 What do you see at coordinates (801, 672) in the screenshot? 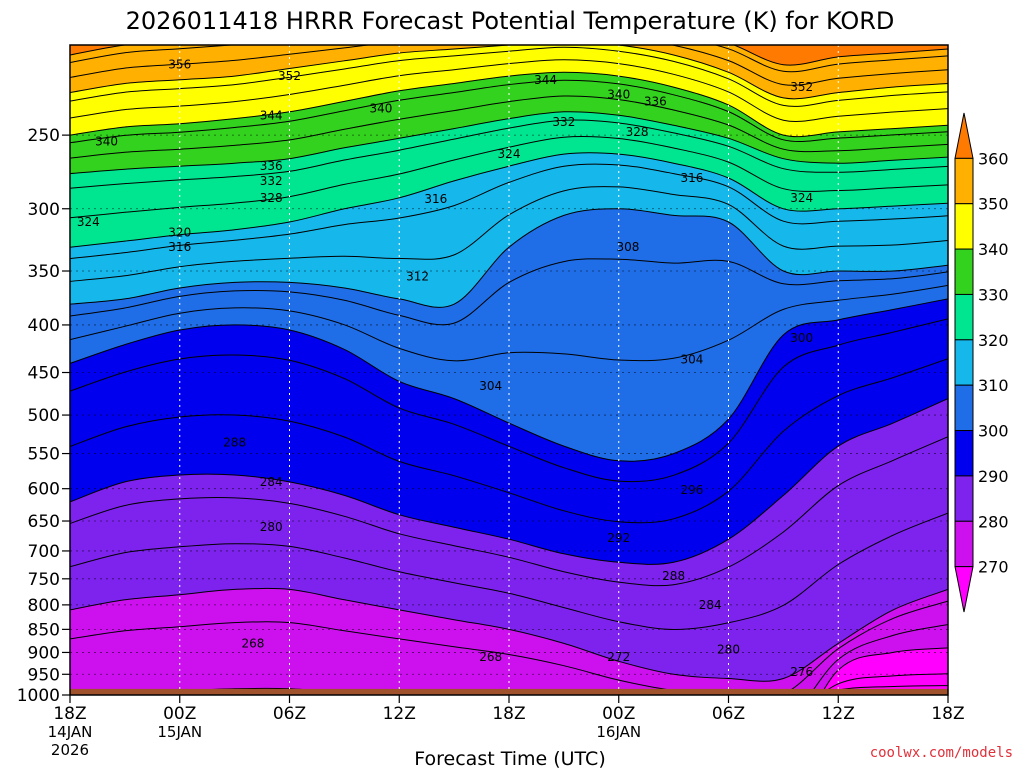
I see `contour-label: 276` at bounding box center [801, 672].